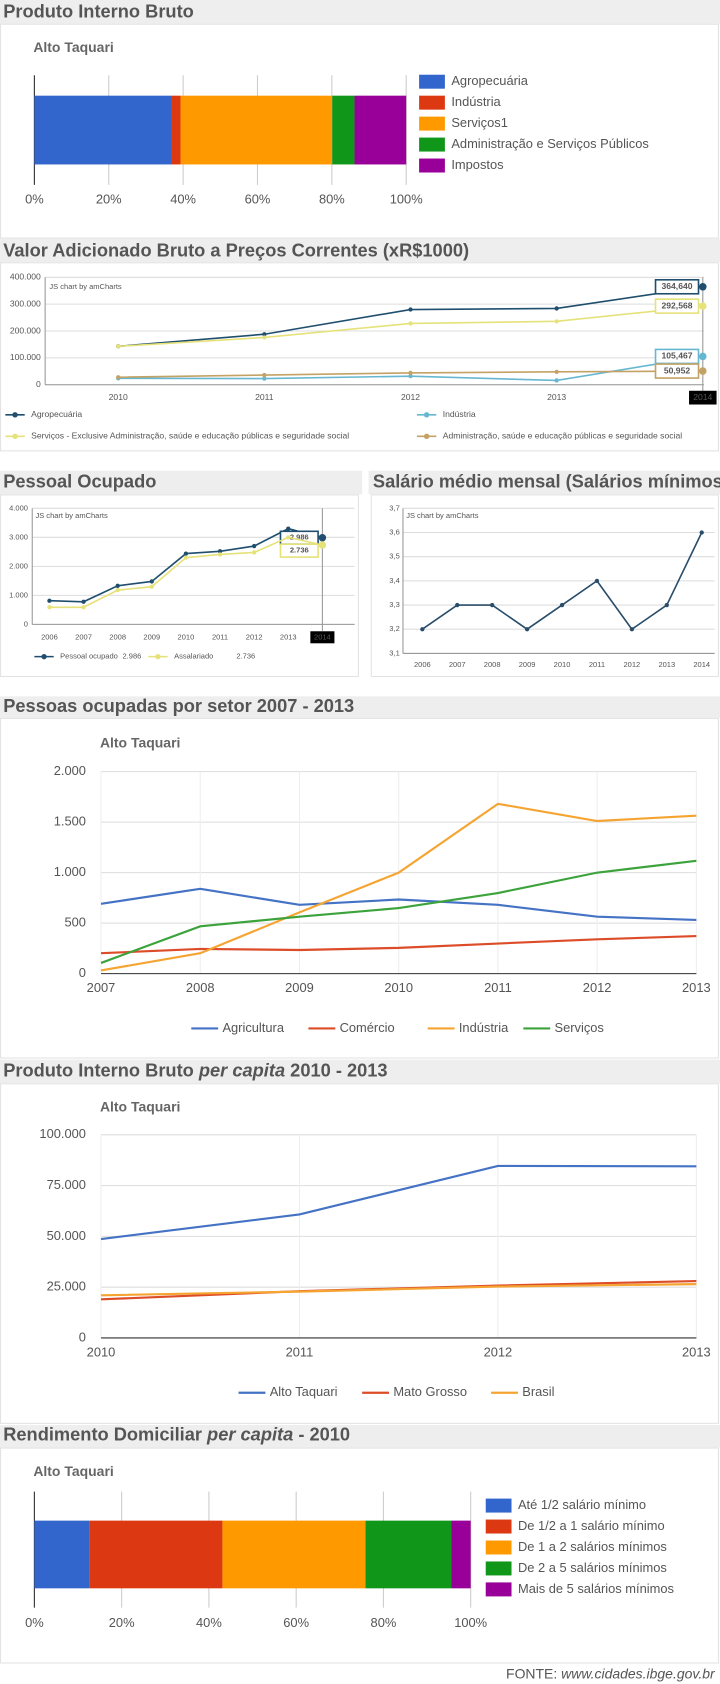 This screenshot has width=720, height=1684. Describe the element at coordinates (132, 656) in the screenshot. I see `legend-value: 2.986` at that location.